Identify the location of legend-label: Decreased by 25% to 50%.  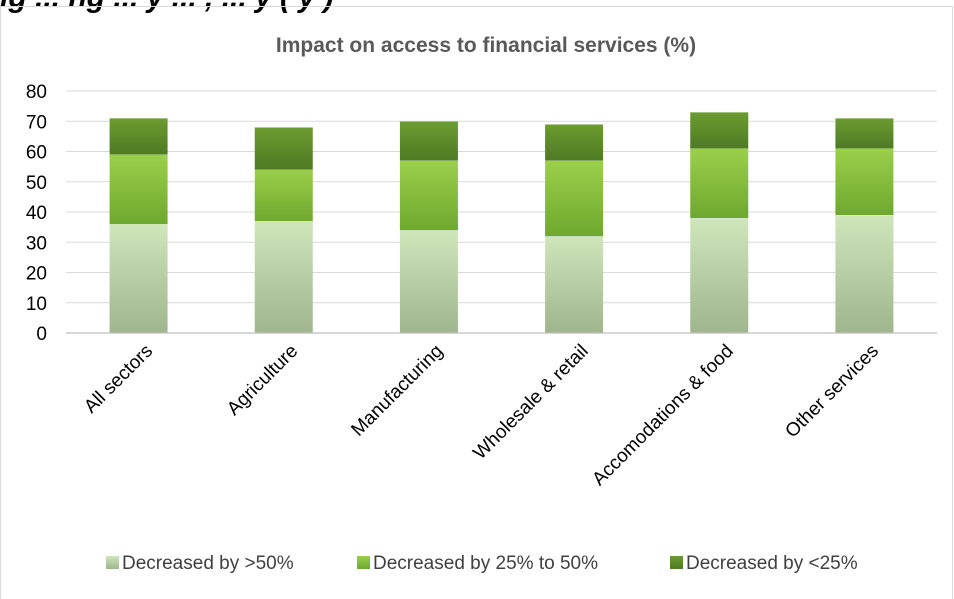
(485, 563).